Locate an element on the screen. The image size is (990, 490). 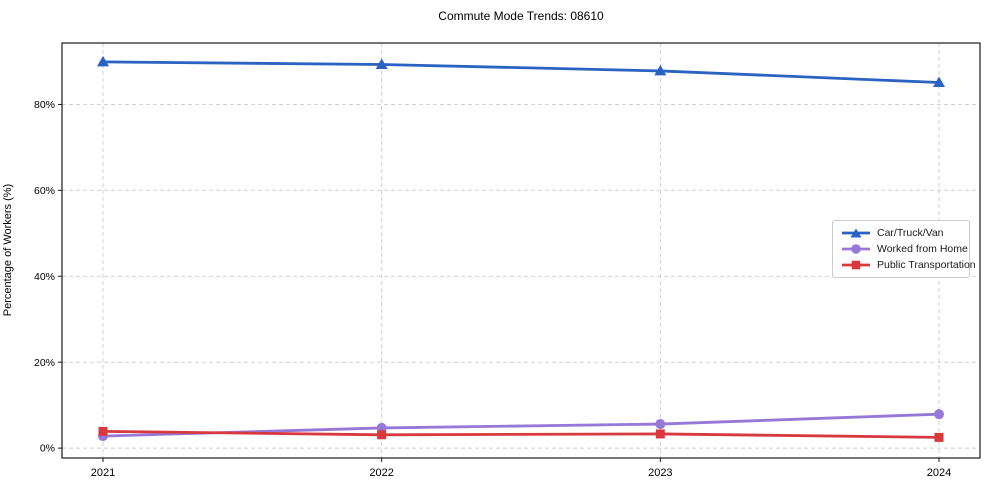
x-tick-label: 2023 is located at coordinates (660, 473).